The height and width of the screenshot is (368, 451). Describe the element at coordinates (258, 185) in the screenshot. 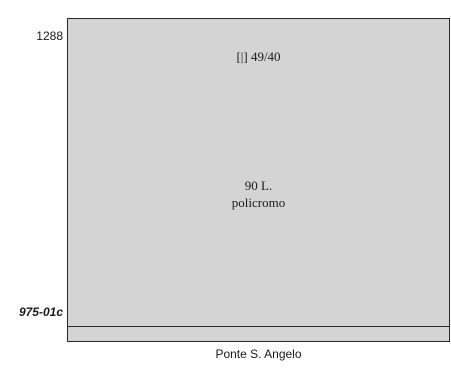

I see `panel-middle-caption-line1: 90 L.` at that location.